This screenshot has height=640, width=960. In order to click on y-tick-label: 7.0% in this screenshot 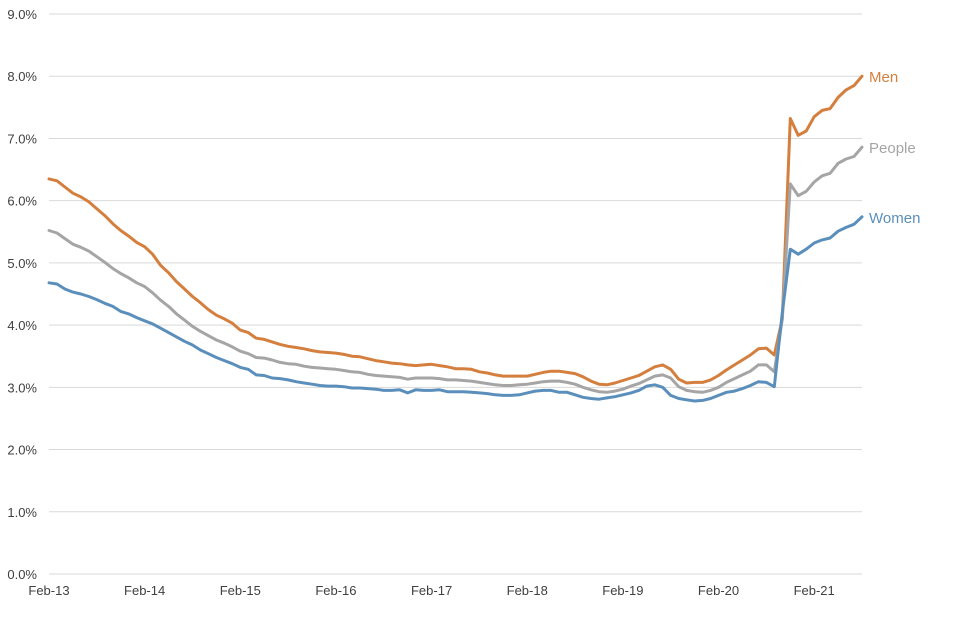, I will do `click(22, 138)`.